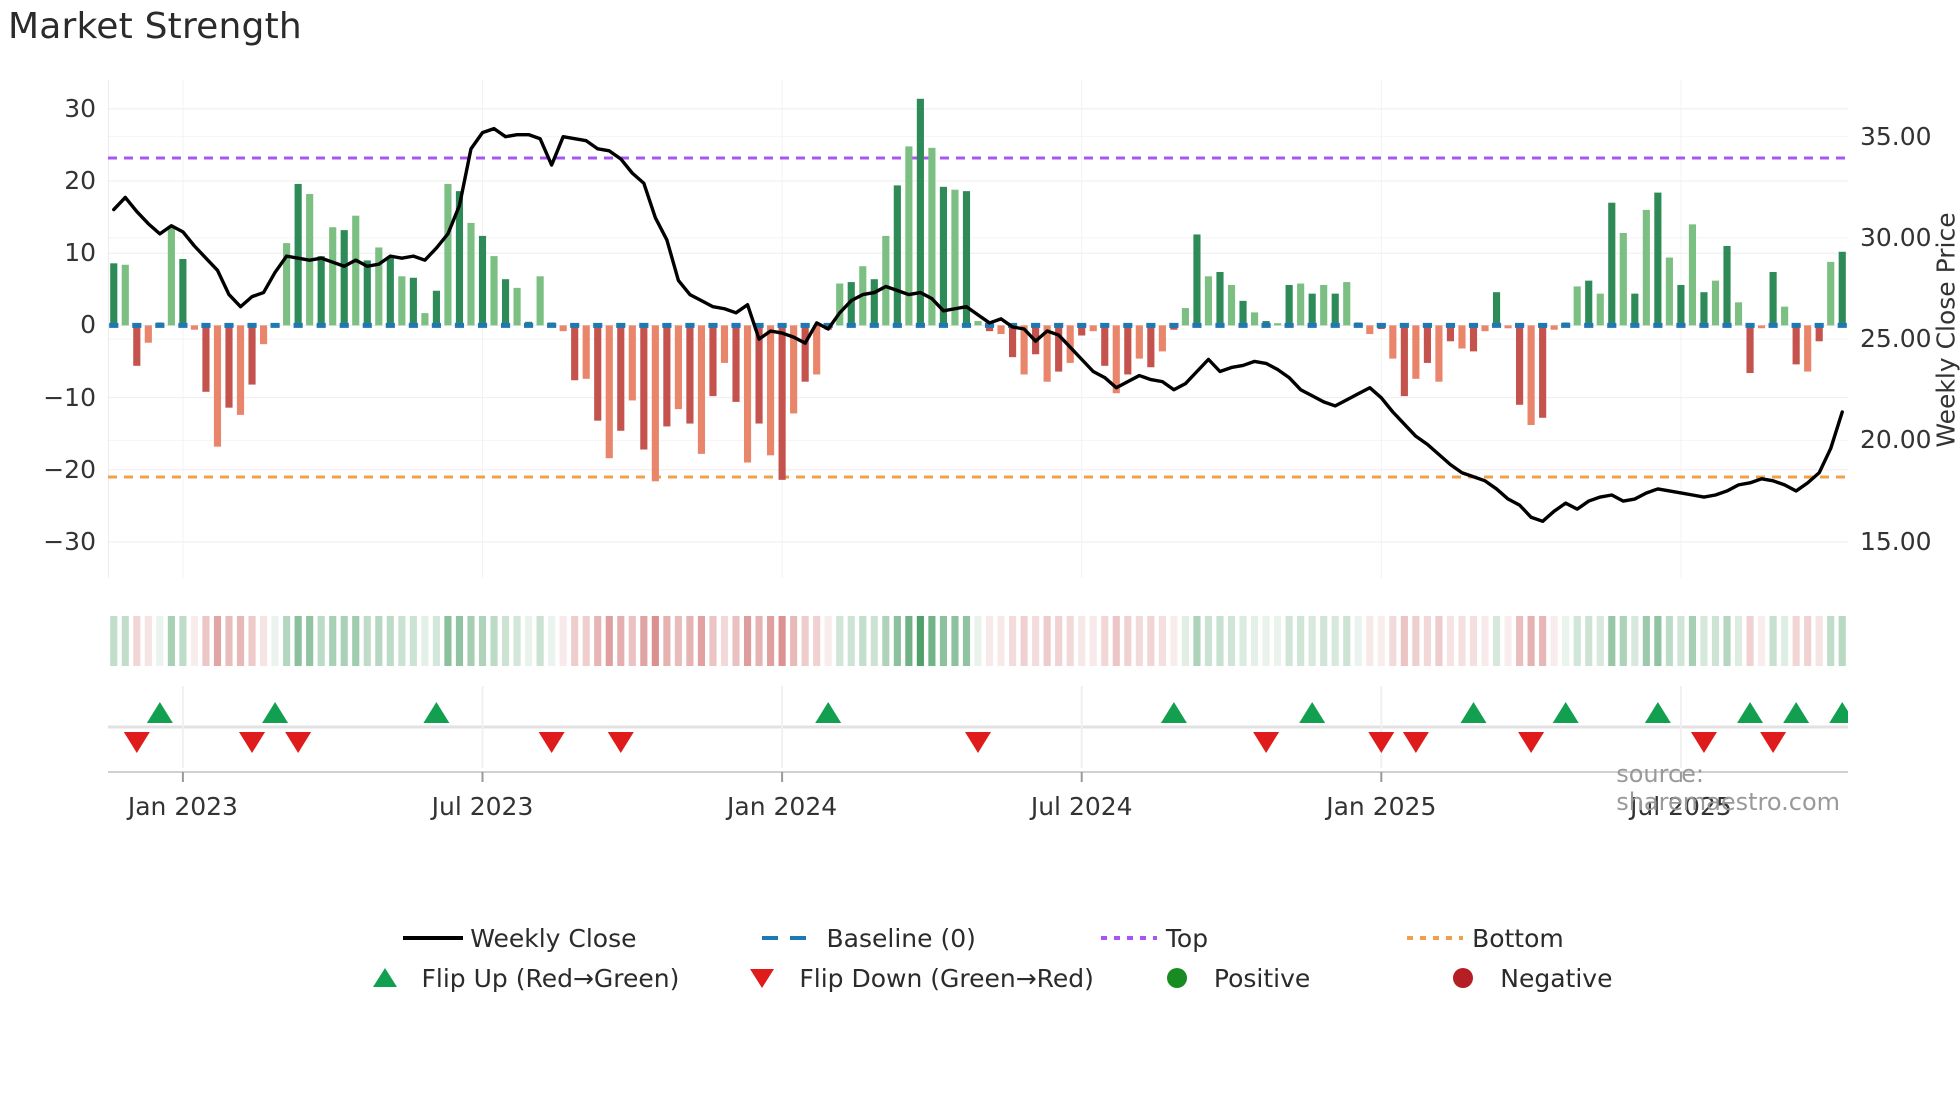 The height and width of the screenshot is (1102, 1960). I want to click on legend-item: Top, so click(1150, 938).